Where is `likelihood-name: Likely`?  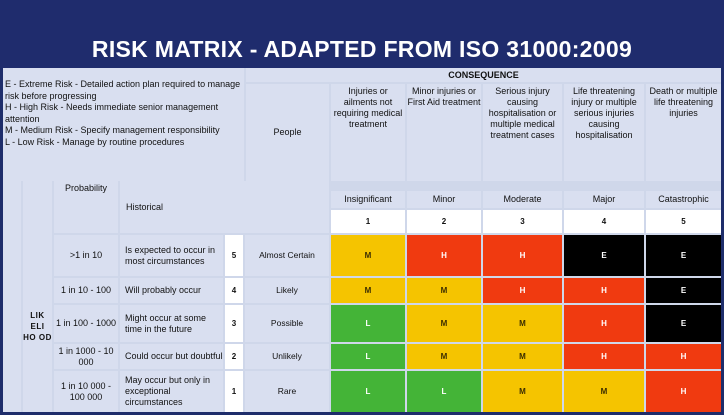
likelihood-name: Likely is located at coordinates (287, 290).